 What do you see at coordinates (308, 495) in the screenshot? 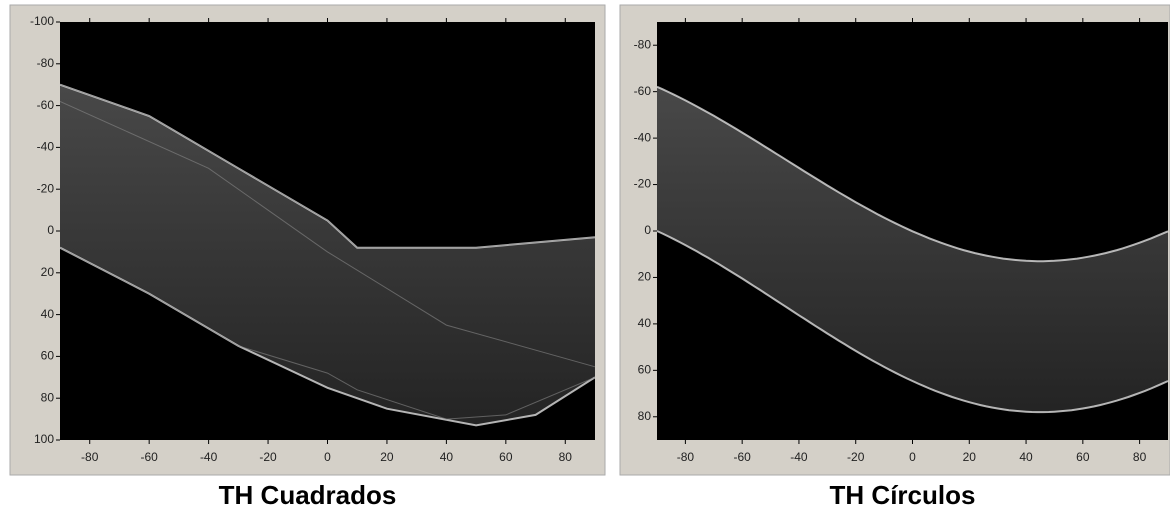
I see `chart-title: TH Cuadrados` at bounding box center [308, 495].